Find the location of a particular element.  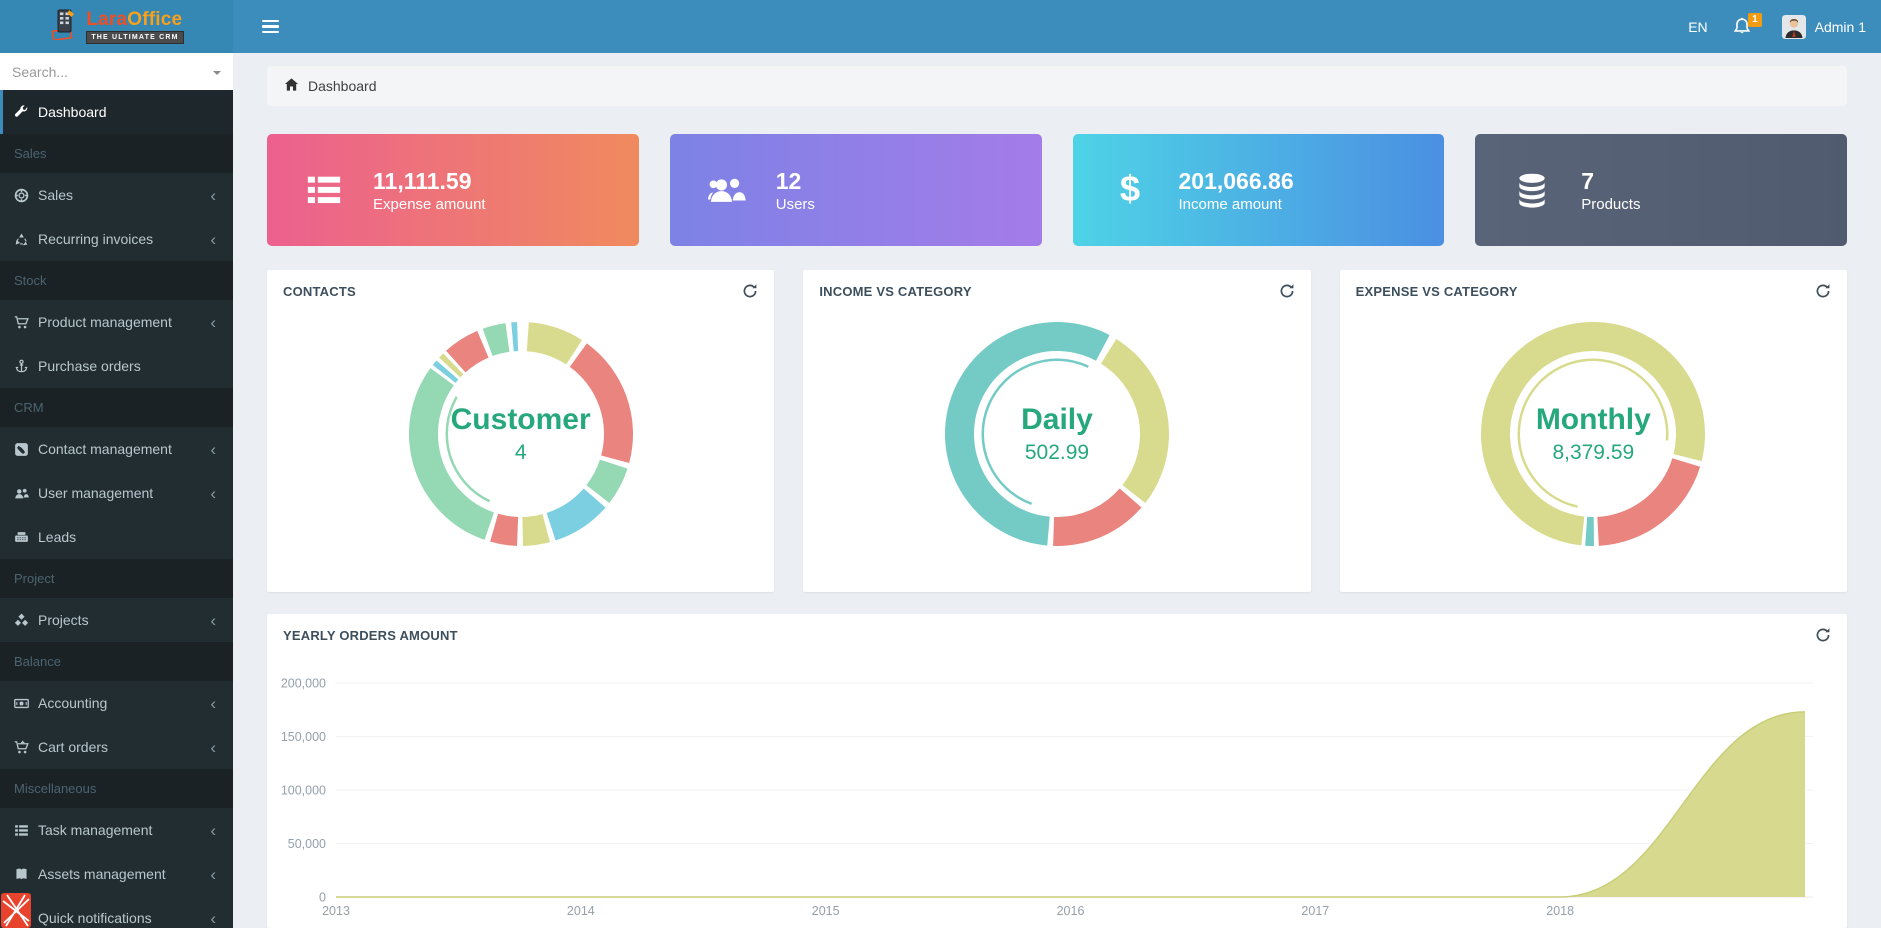

cubes-icon is located at coordinates (26, 620).